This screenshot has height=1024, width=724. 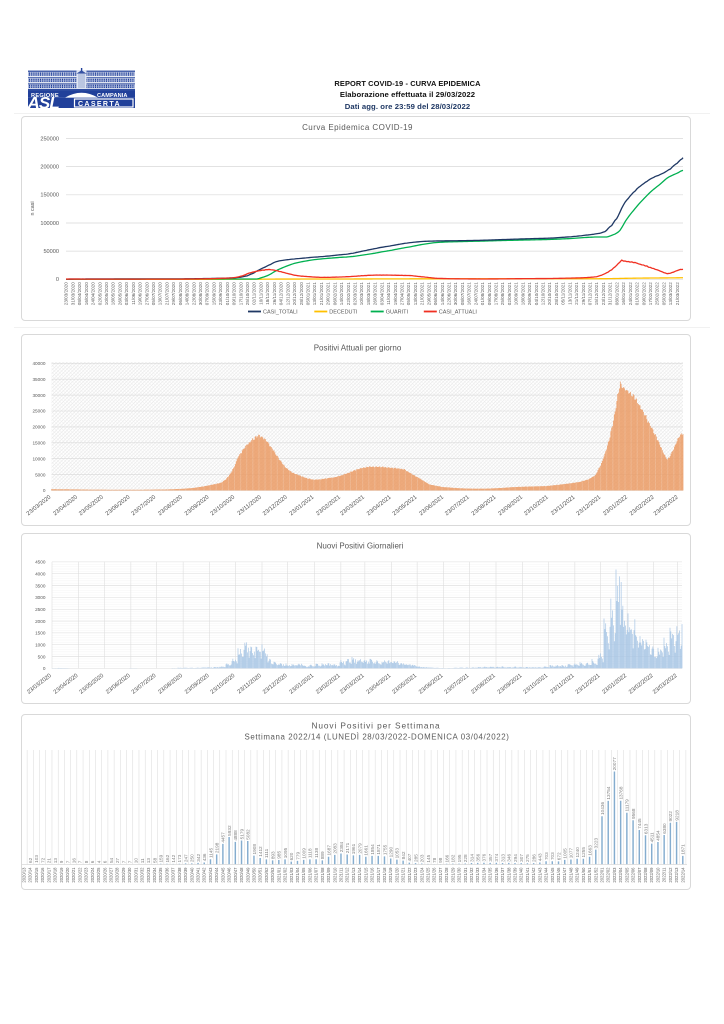 What do you see at coordinates (104, 875) in the screenshot?
I see `svg-text: 2020/26` at bounding box center [104, 875].